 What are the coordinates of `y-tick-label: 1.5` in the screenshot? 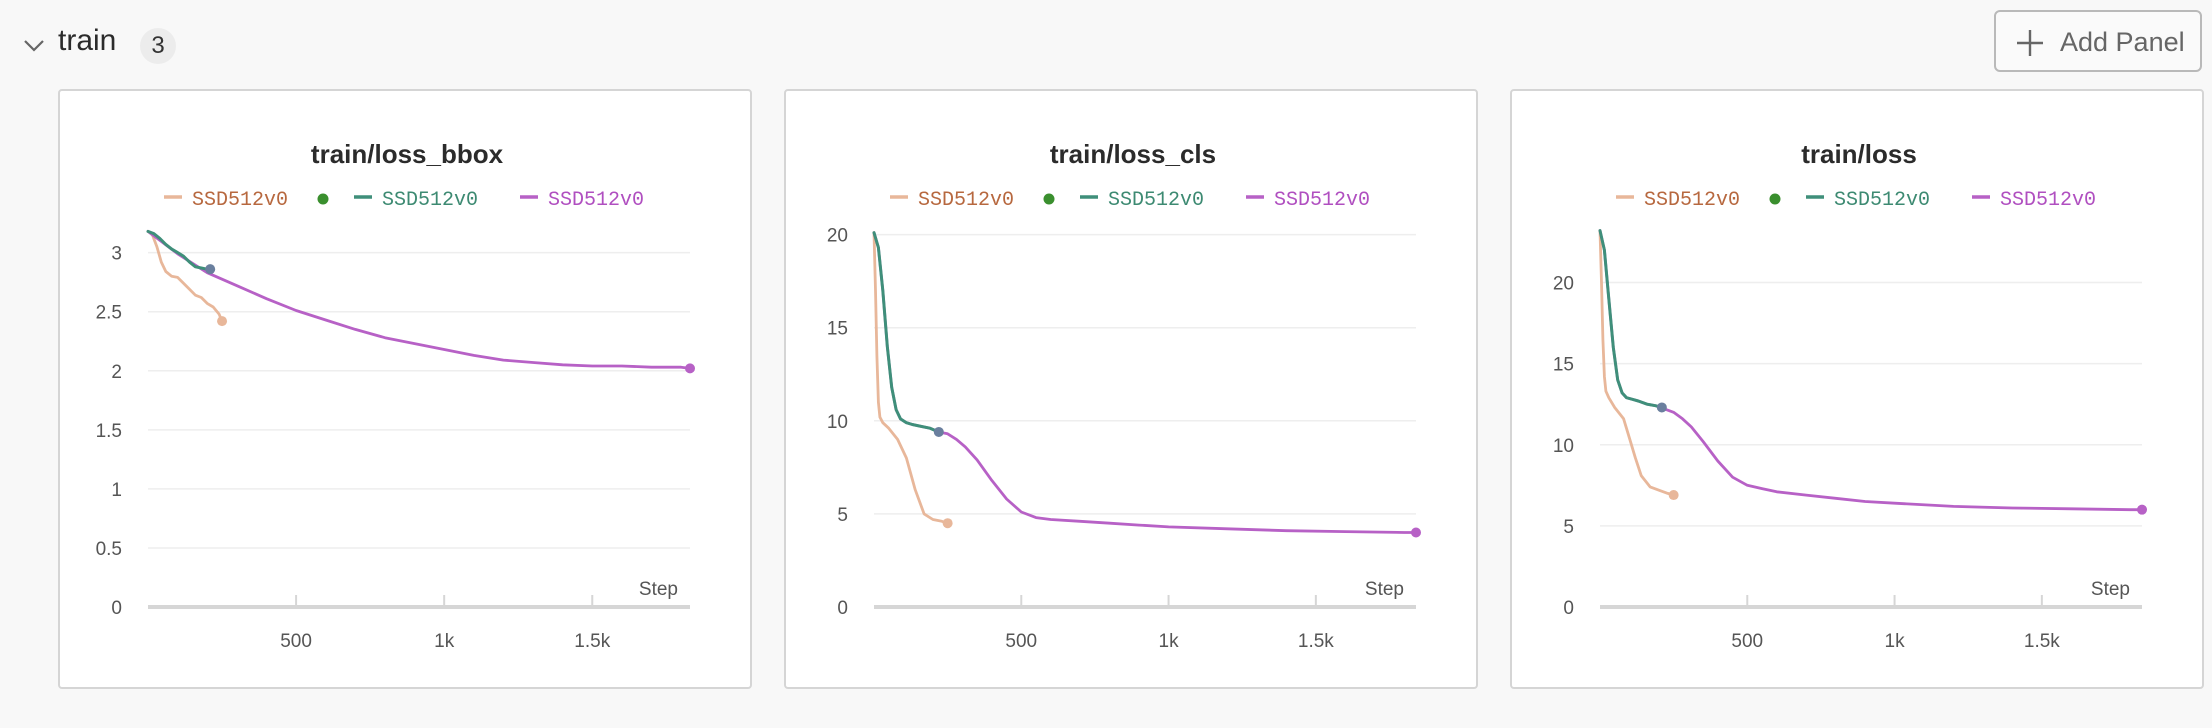 It's located at (109, 431).